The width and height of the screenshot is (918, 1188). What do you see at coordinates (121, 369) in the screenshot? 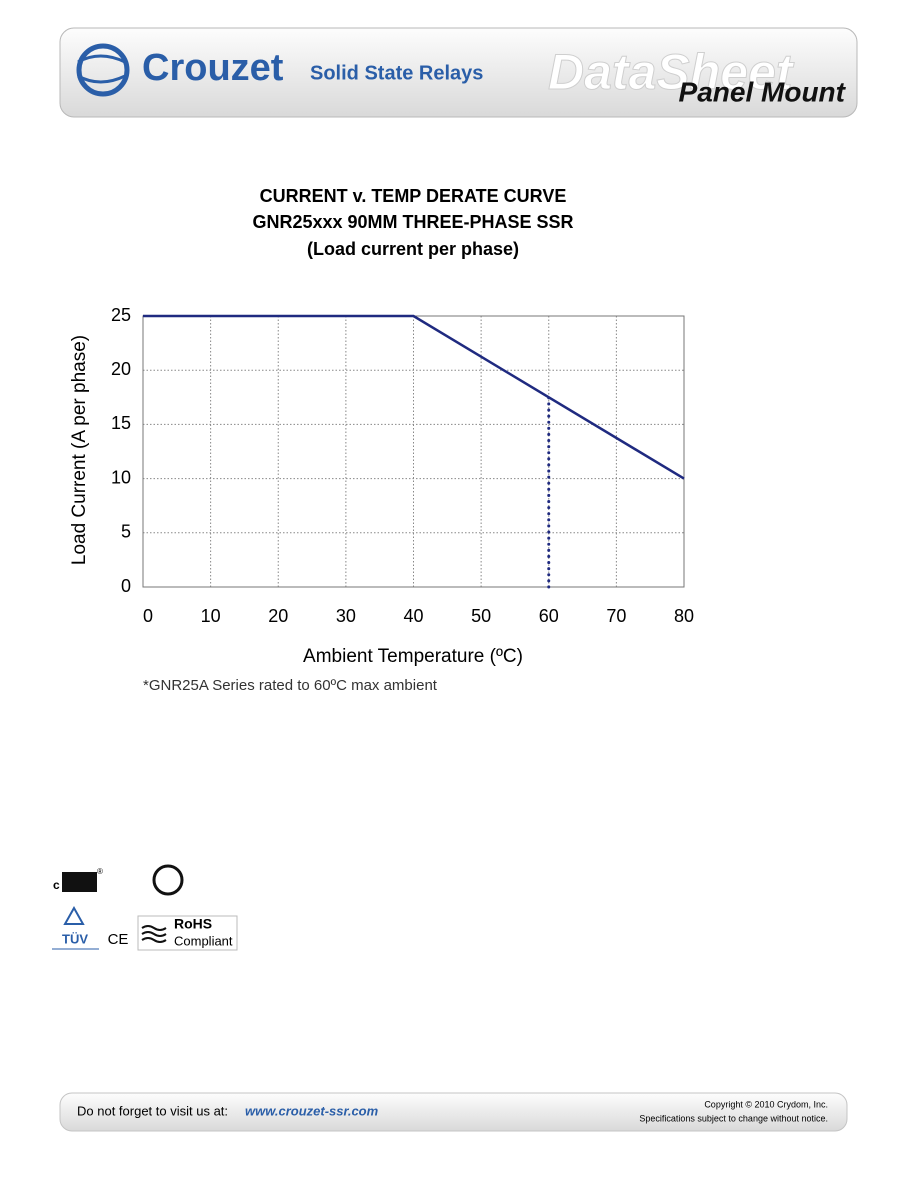
I see `y-tick-label: 20` at bounding box center [121, 369].